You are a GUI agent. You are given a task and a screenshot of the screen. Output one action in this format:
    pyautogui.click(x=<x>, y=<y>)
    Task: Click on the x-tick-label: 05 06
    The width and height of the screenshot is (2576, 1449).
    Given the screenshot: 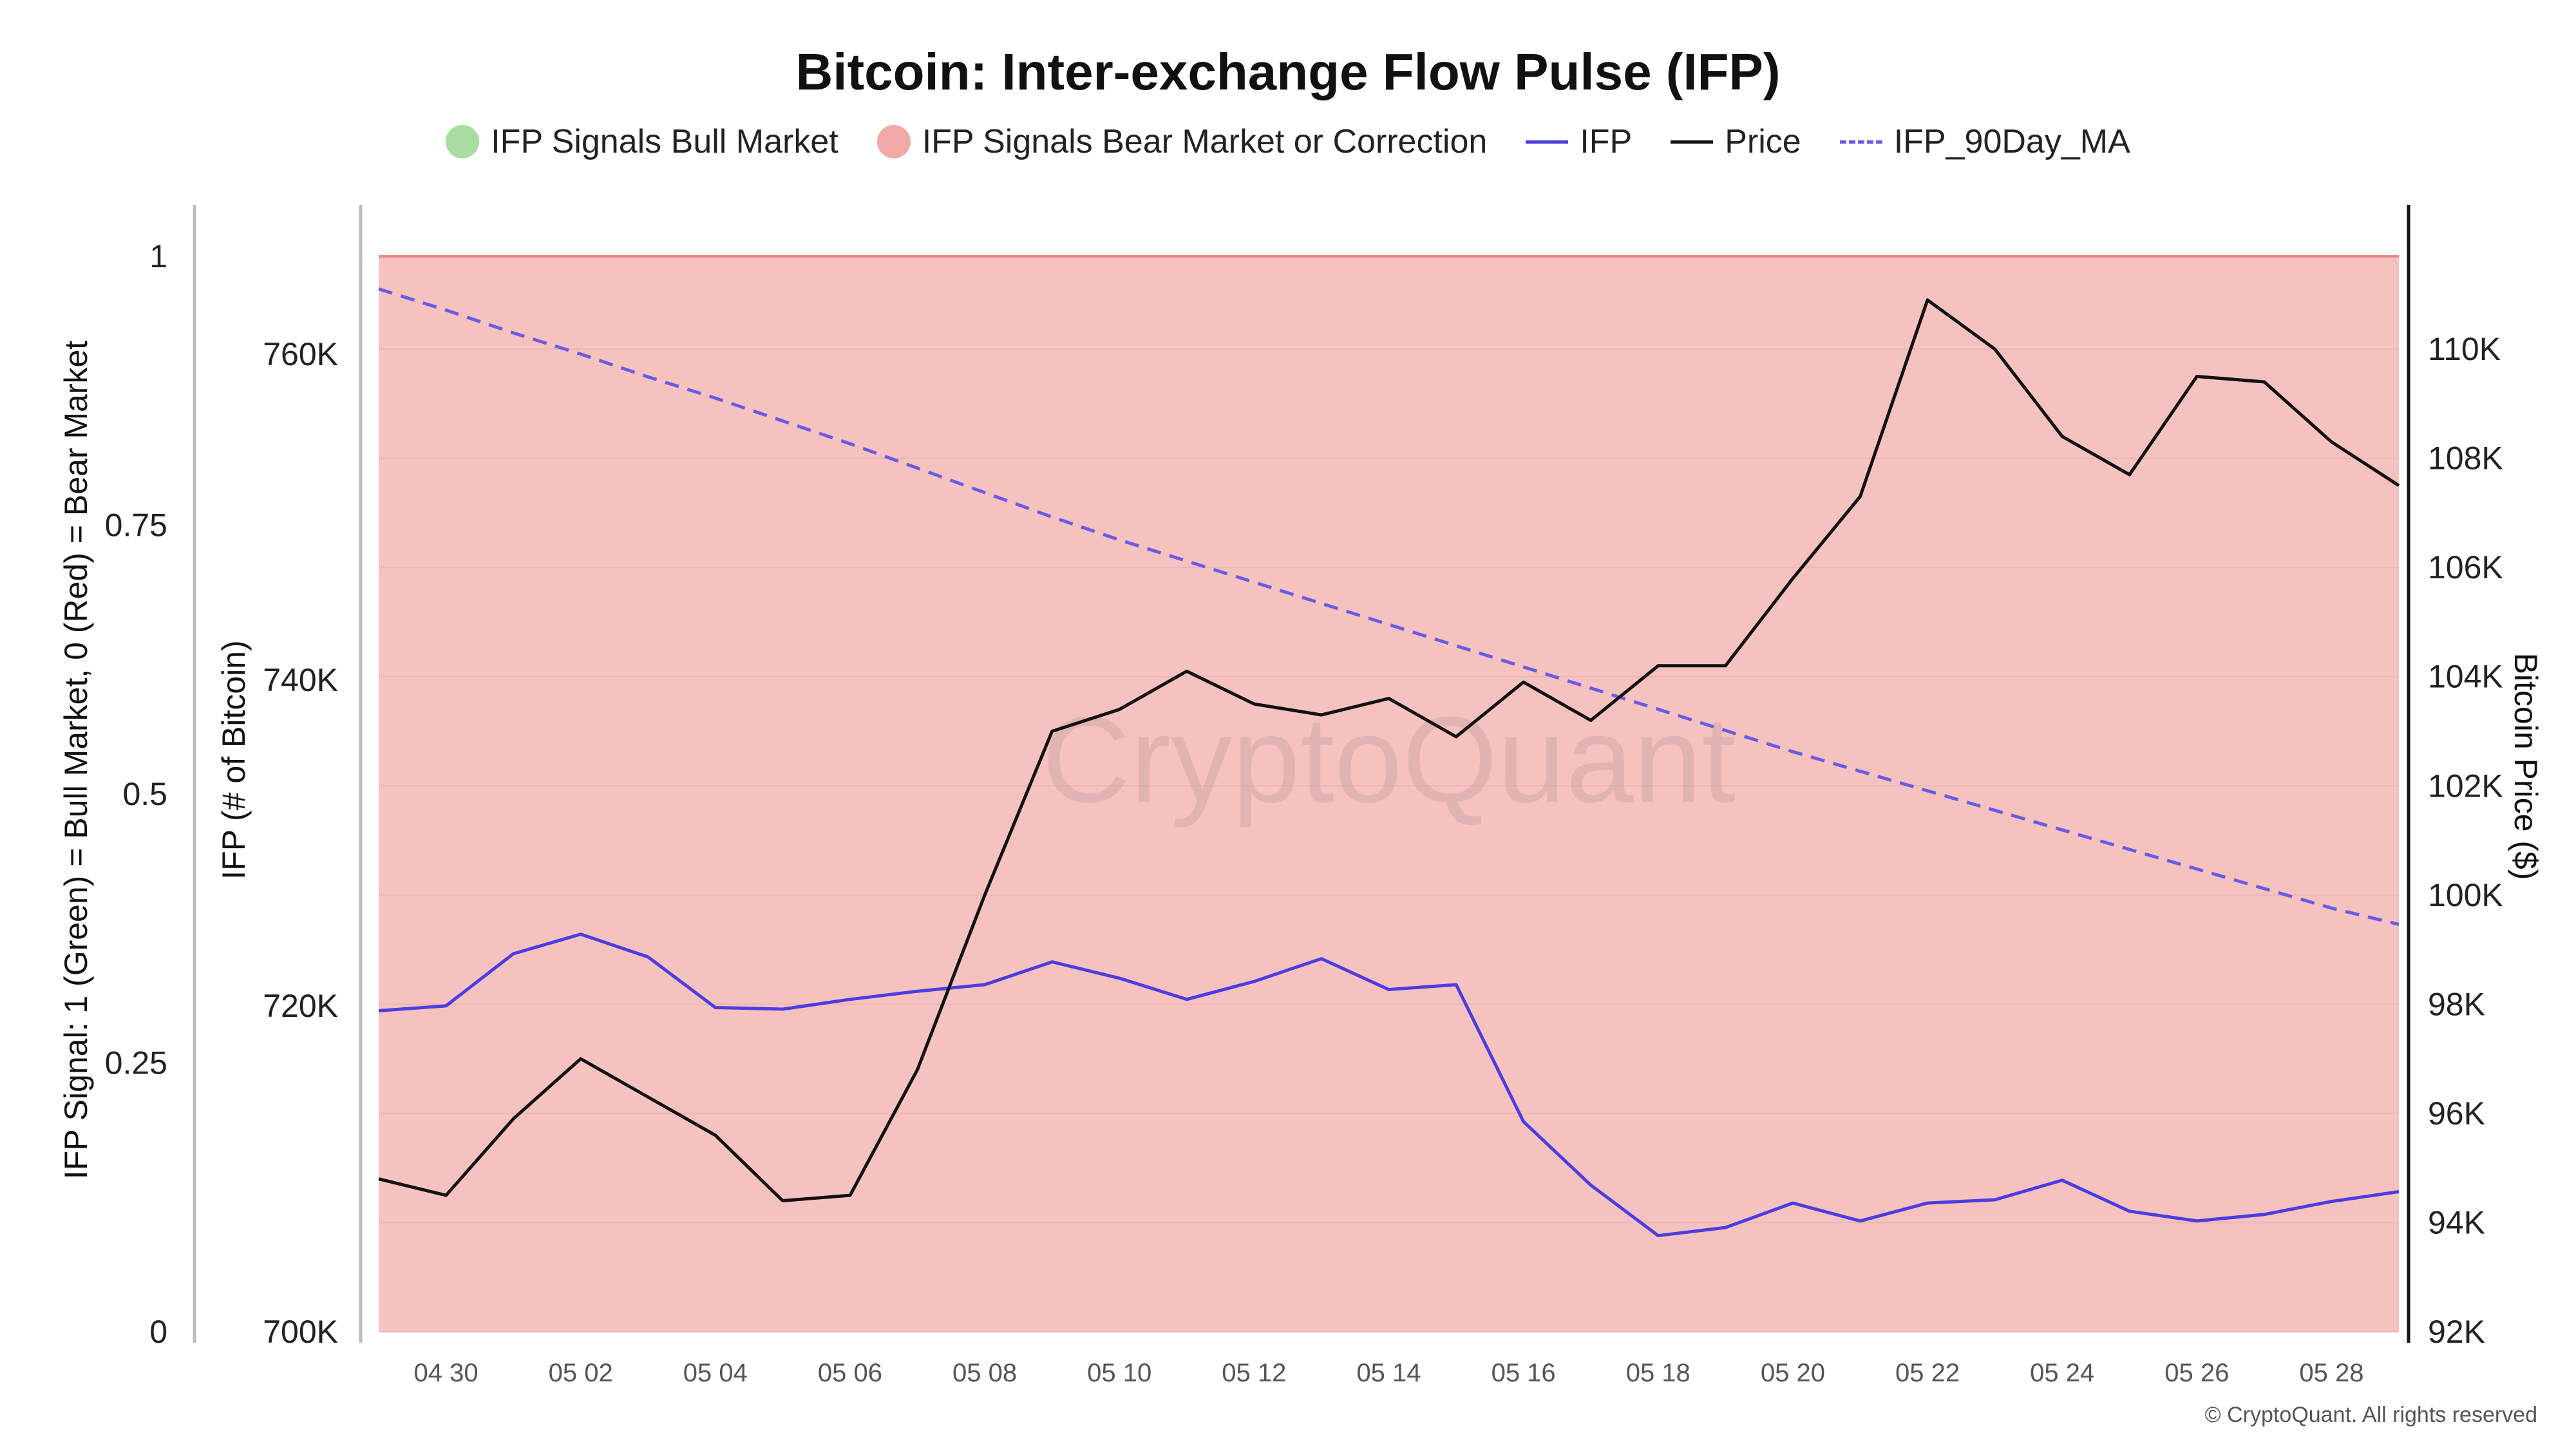 What is the action you would take?
    pyautogui.click(x=850, y=1373)
    